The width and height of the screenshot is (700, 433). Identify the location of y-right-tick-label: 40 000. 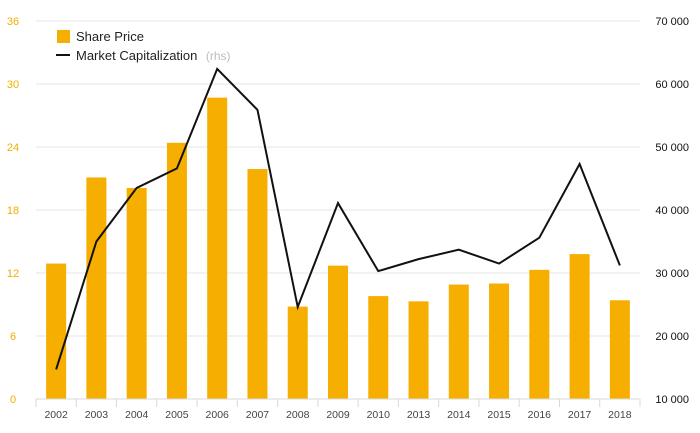
(672, 211).